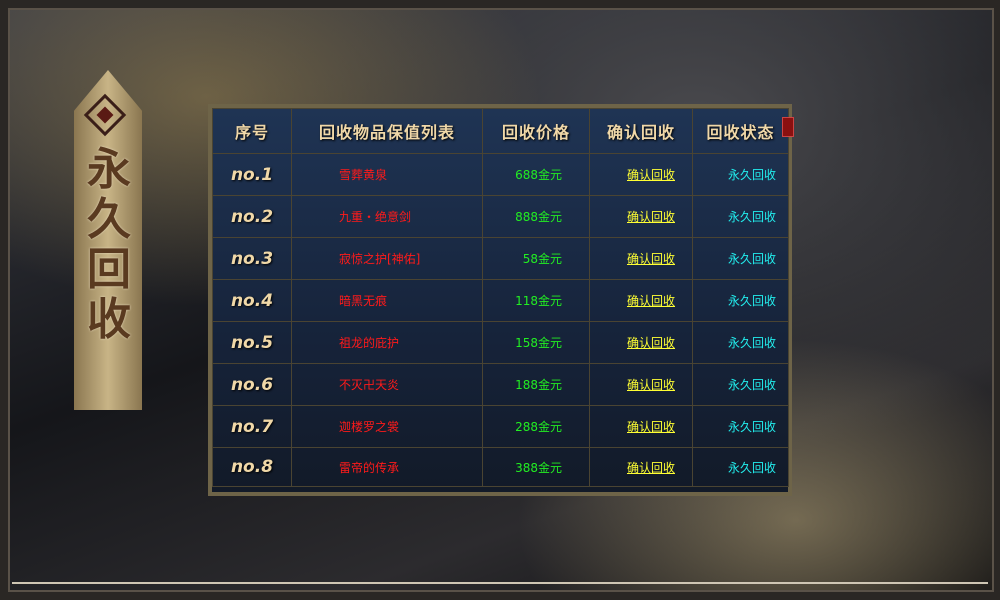  Describe the element at coordinates (387, 174) in the screenshot. I see `item-name: 雪葬黄泉` at that location.